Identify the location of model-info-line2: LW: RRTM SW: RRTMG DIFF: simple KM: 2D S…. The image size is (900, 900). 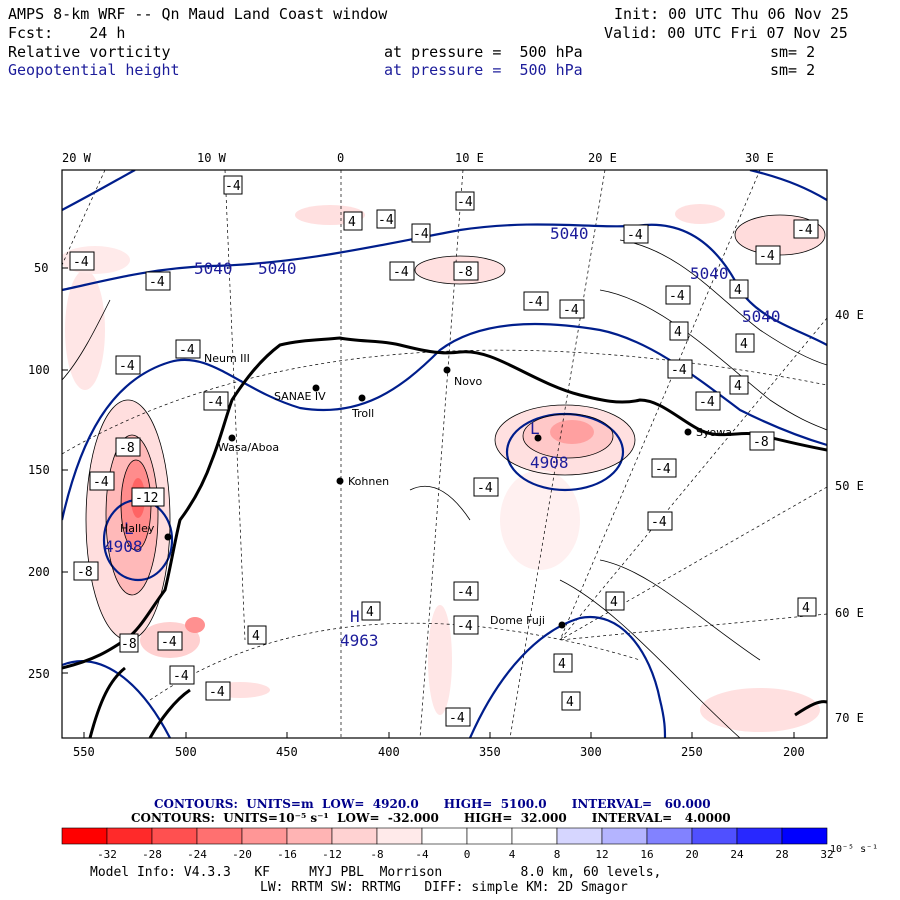
(444, 887).